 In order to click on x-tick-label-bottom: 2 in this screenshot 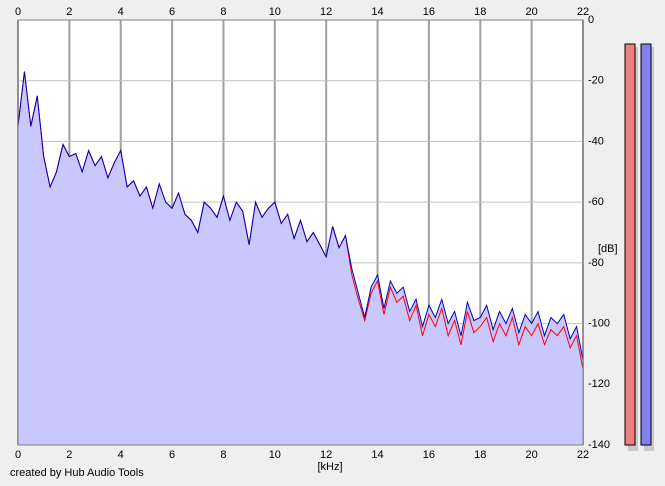, I will do `click(69, 455)`.